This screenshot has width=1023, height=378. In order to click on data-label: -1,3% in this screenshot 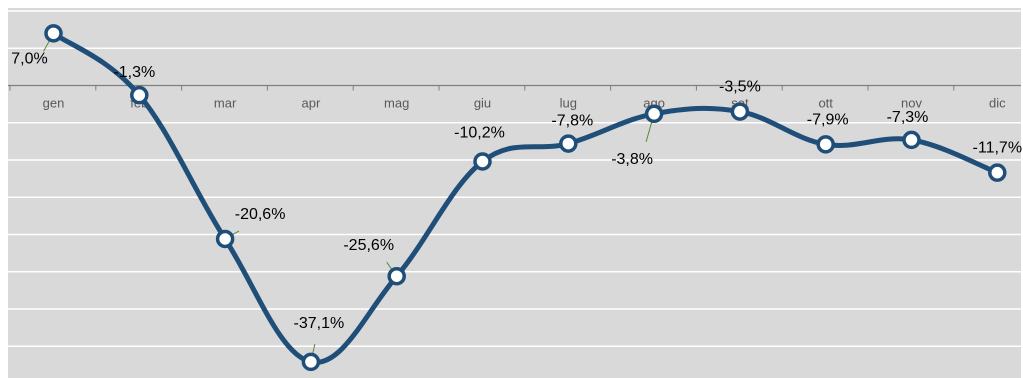, I will do `click(134, 72)`.